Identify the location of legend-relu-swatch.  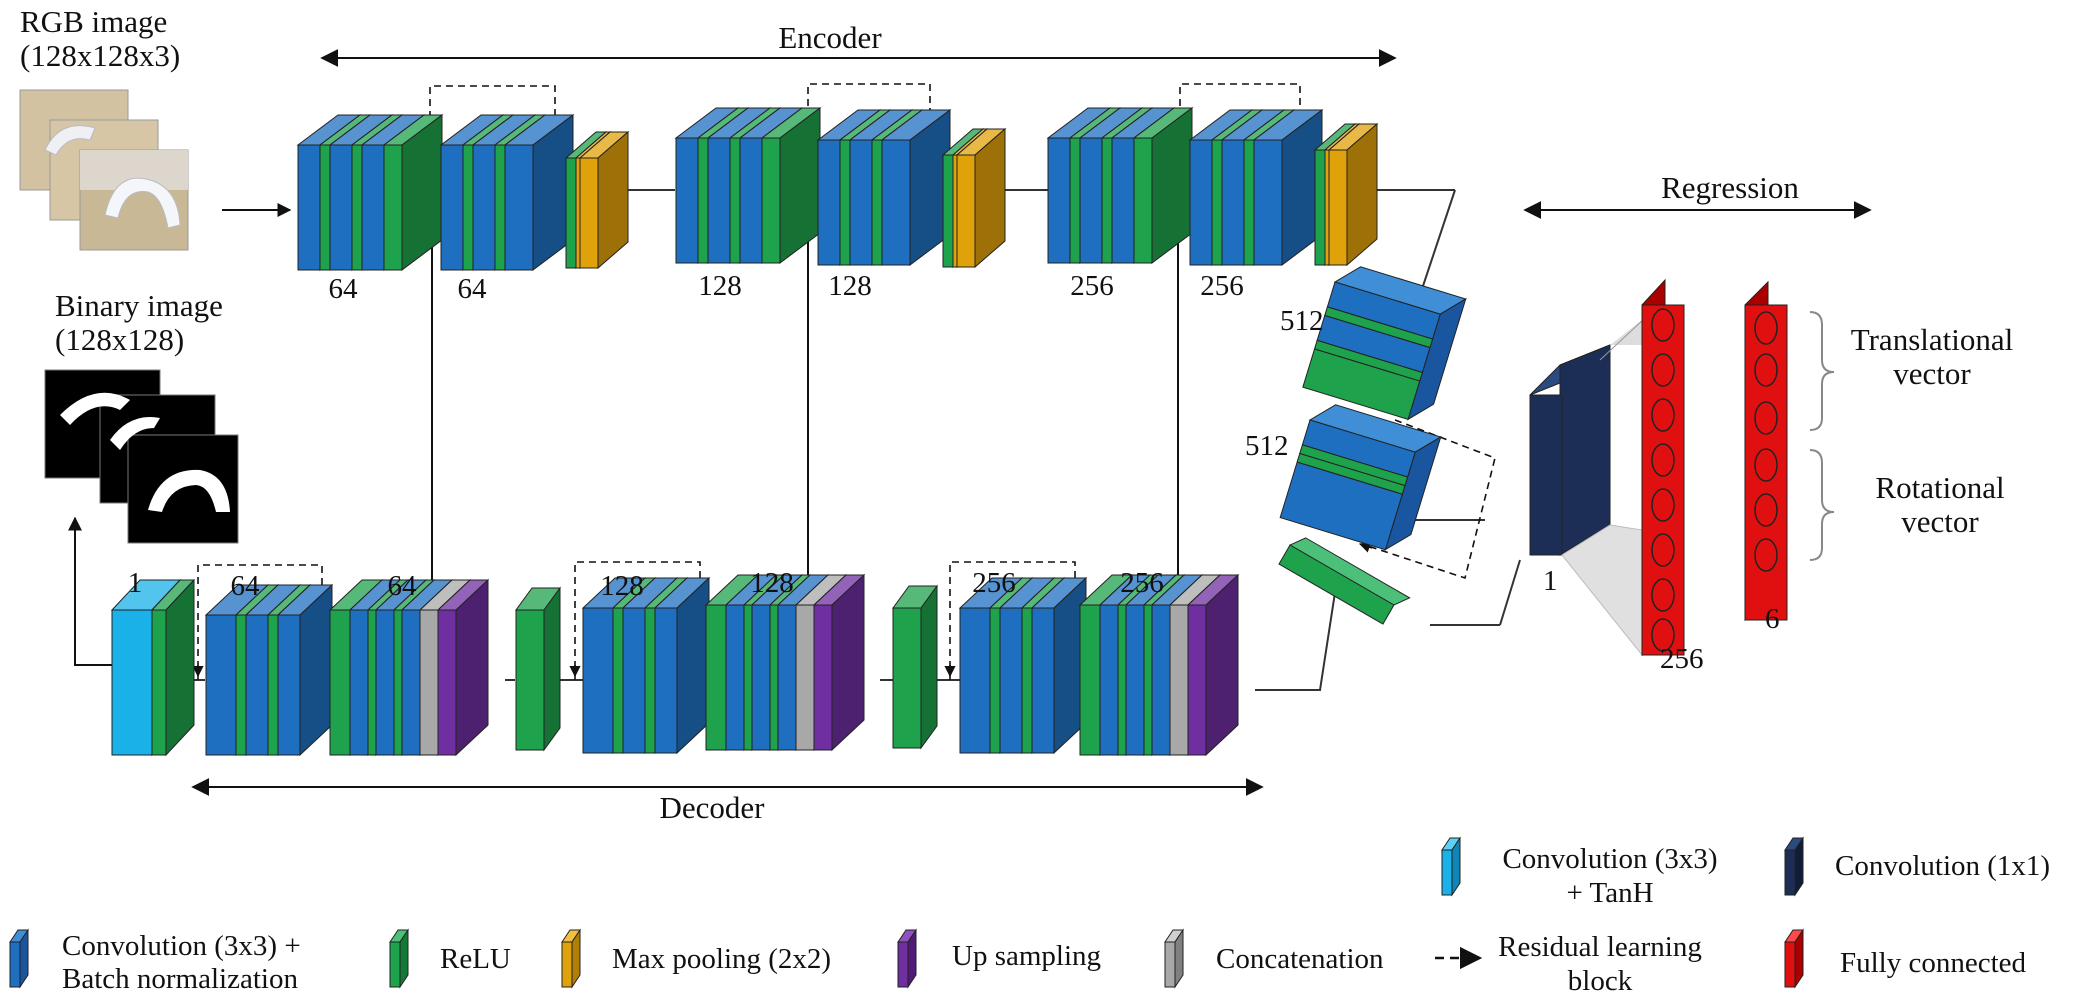
(399, 958).